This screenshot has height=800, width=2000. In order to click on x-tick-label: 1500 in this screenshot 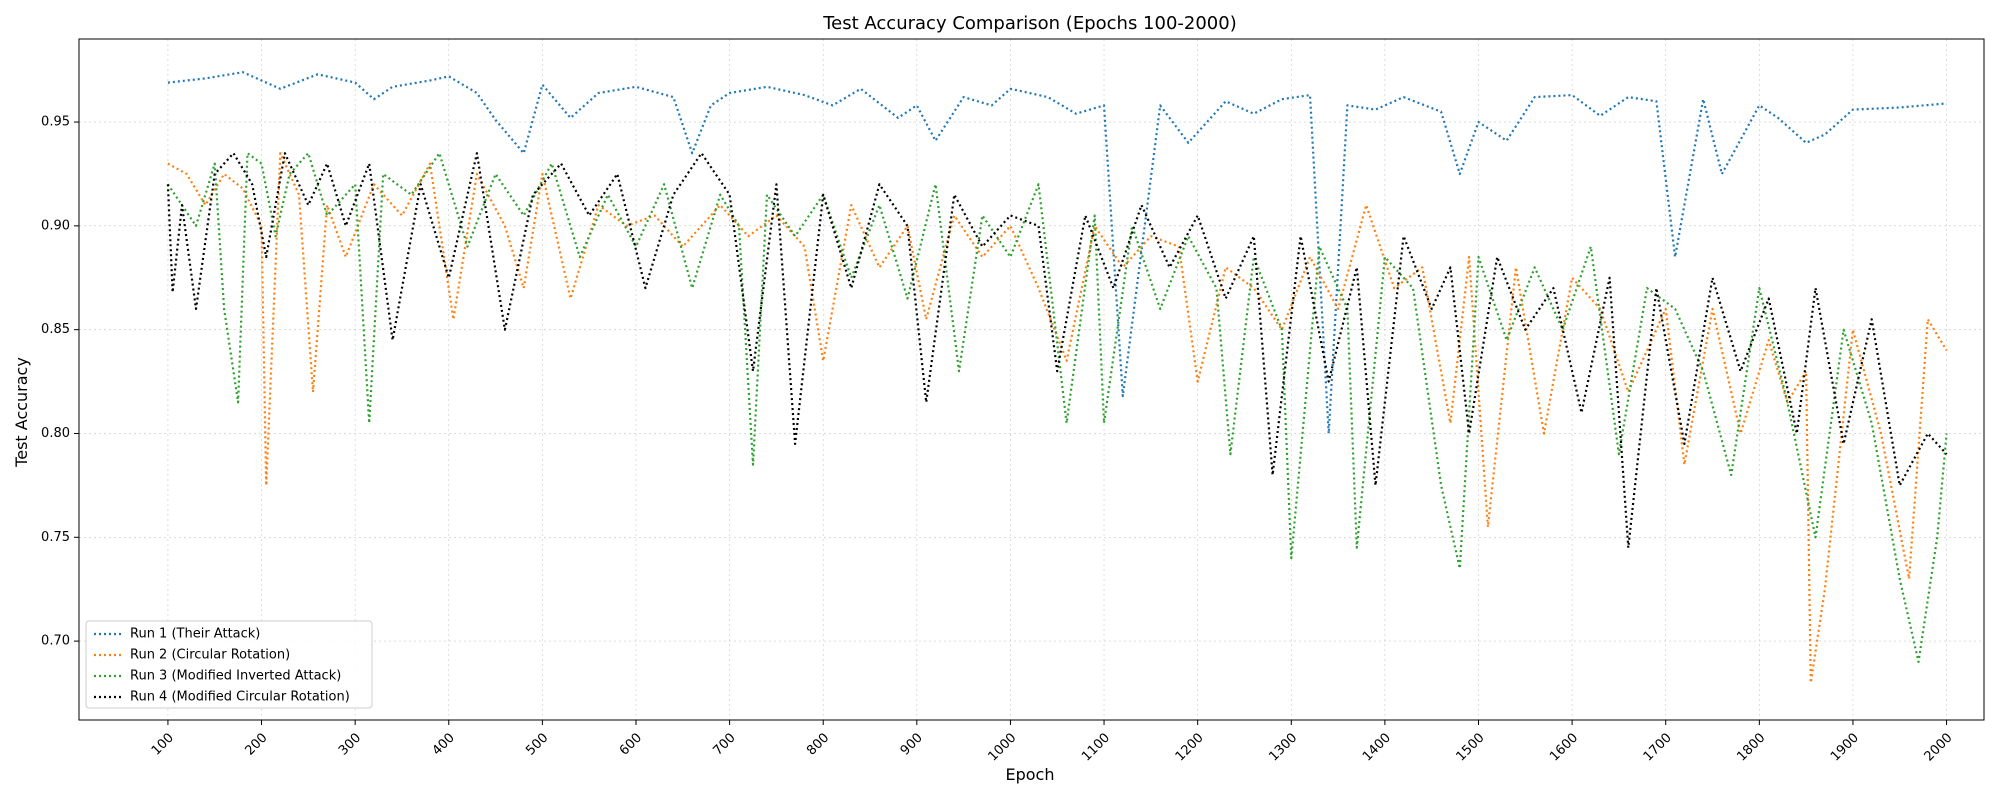, I will do `click(1471, 747)`.